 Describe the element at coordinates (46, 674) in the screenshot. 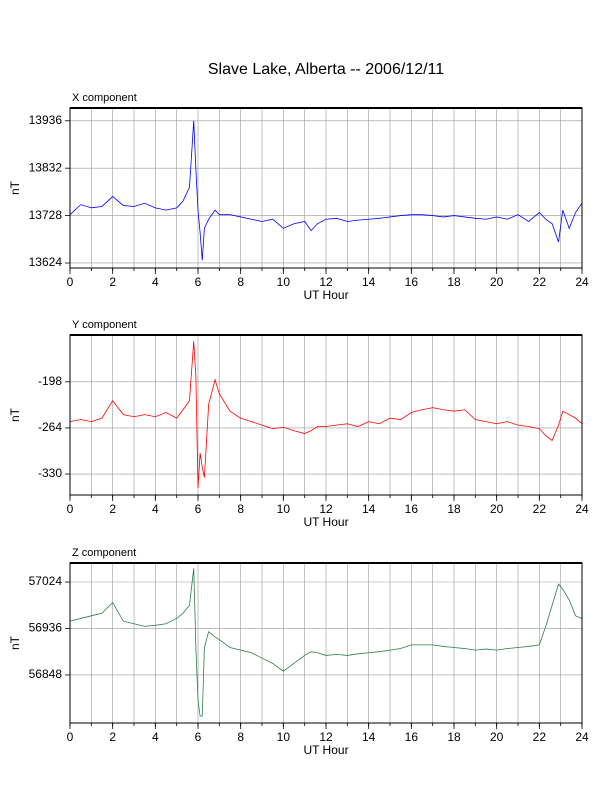

I see `y-tick-label: 56848` at that location.